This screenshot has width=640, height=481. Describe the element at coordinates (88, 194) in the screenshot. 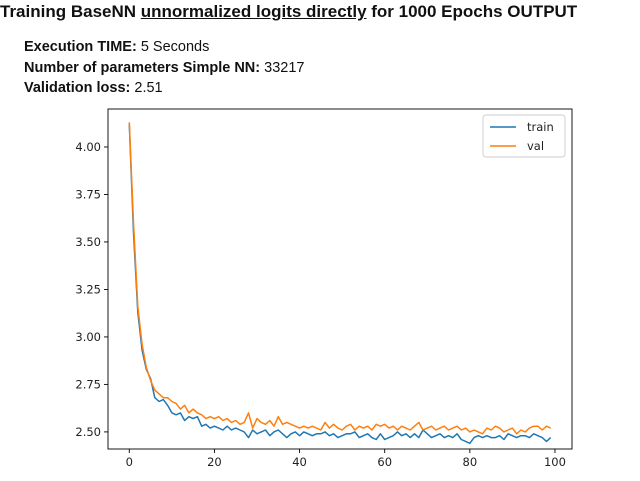

I see `y-tick-label: 3.75` at that location.